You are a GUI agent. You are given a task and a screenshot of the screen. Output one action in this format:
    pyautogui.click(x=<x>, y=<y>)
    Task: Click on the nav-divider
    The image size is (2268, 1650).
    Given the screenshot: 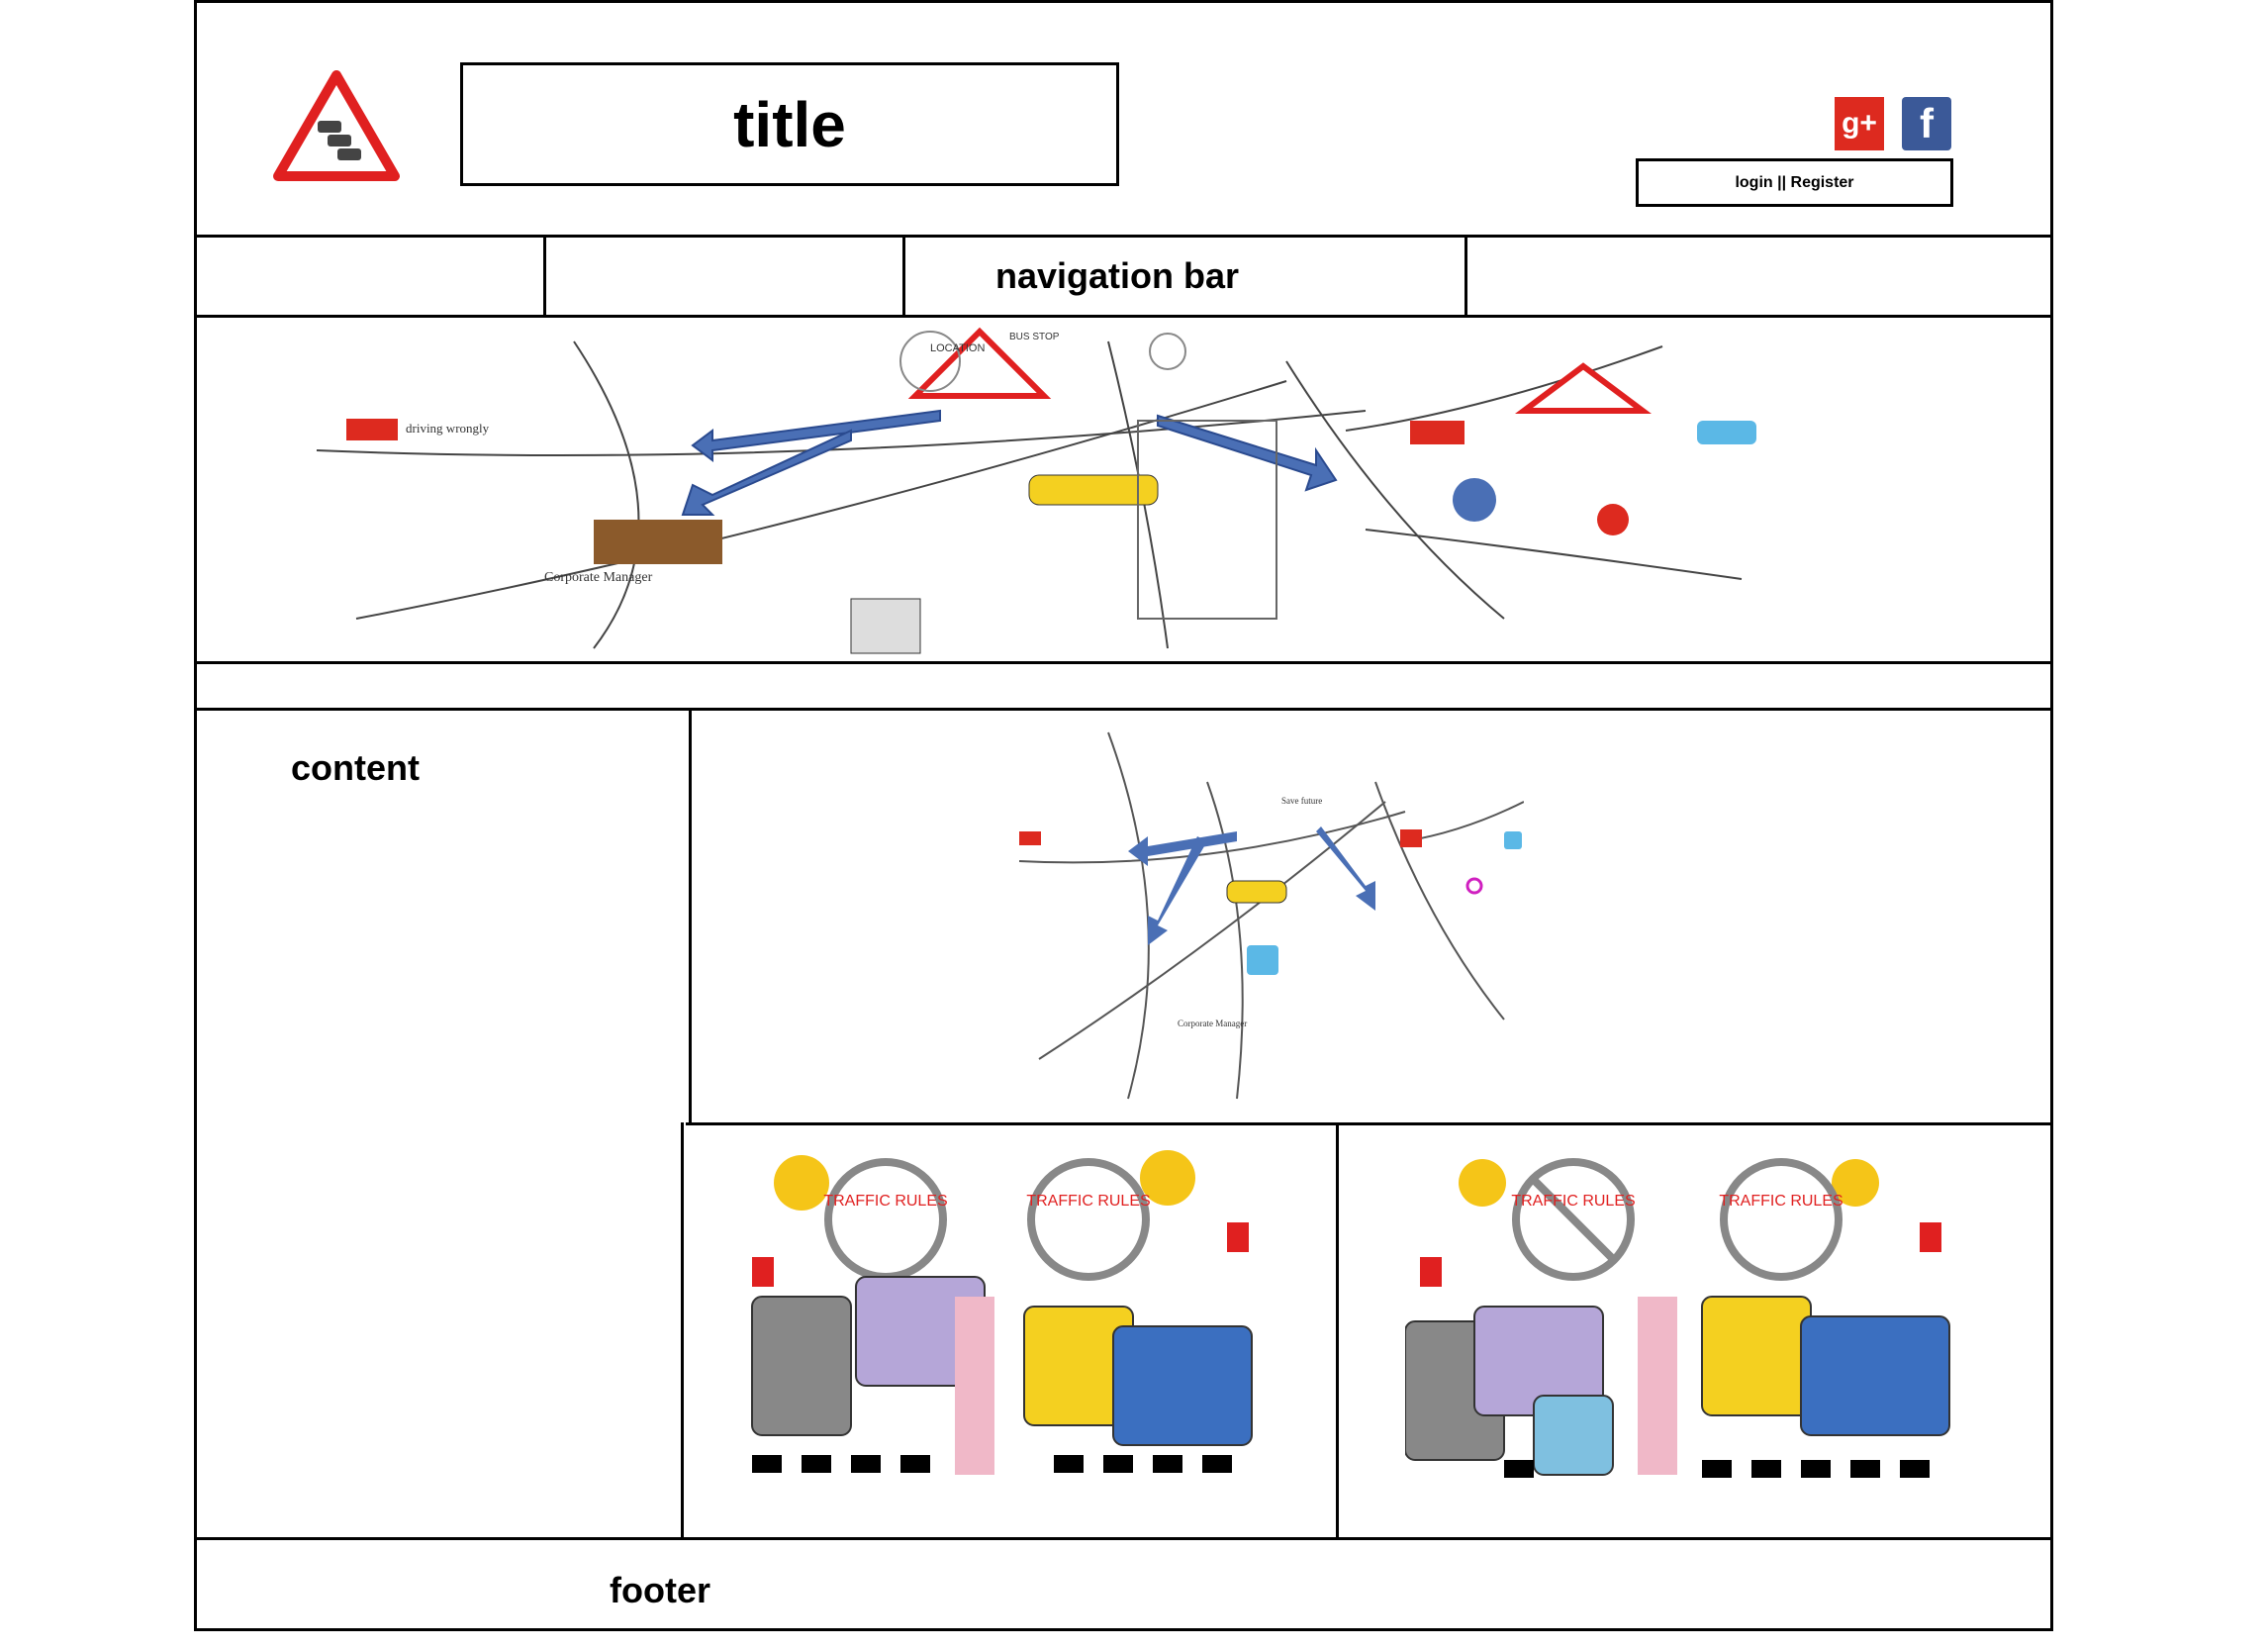 What is the action you would take?
    pyautogui.click(x=1123, y=316)
    